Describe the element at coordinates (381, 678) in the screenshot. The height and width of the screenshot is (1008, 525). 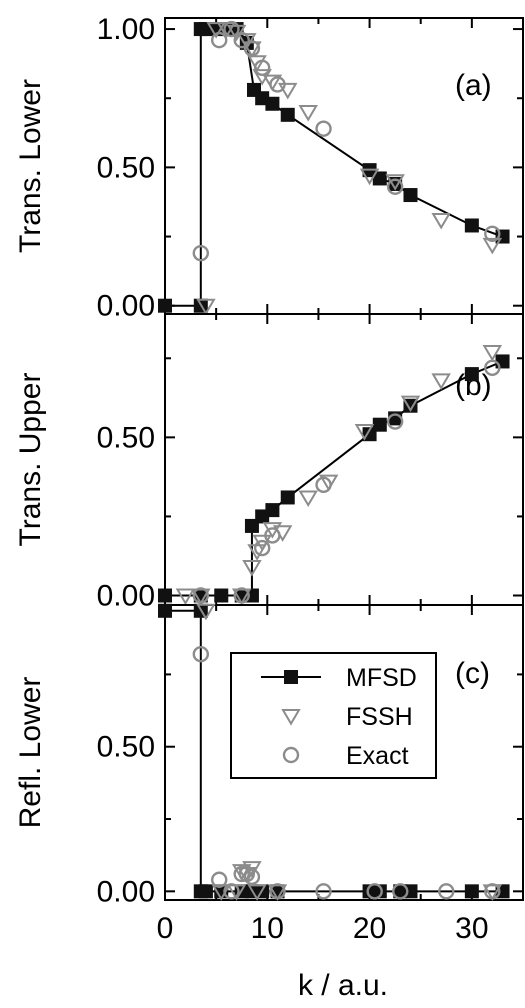
I see `legend-label: MFSD` at that location.